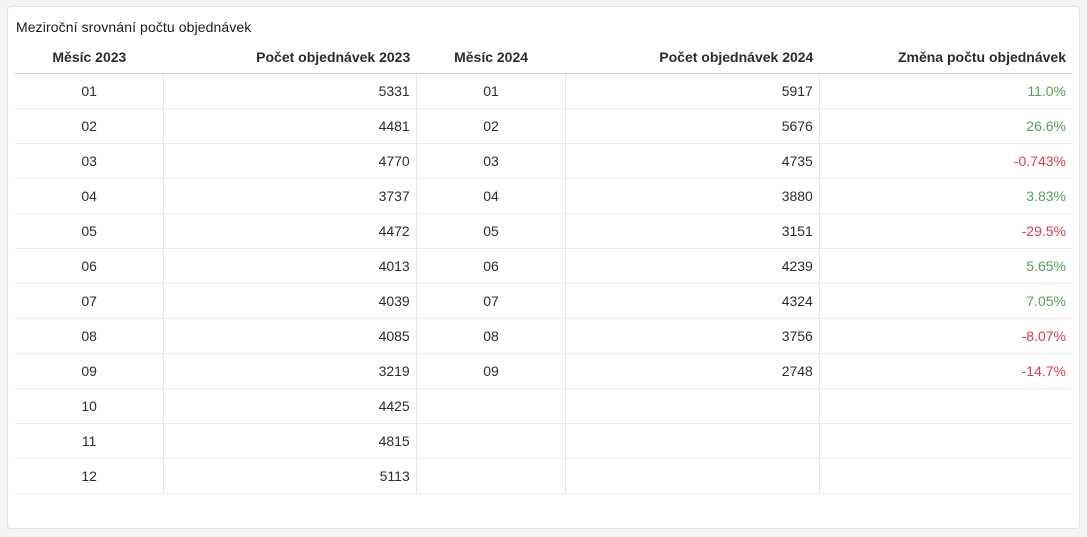 The width and height of the screenshot is (1087, 537). Describe the element at coordinates (90, 406) in the screenshot. I see `month-2023-cell: 10` at that location.